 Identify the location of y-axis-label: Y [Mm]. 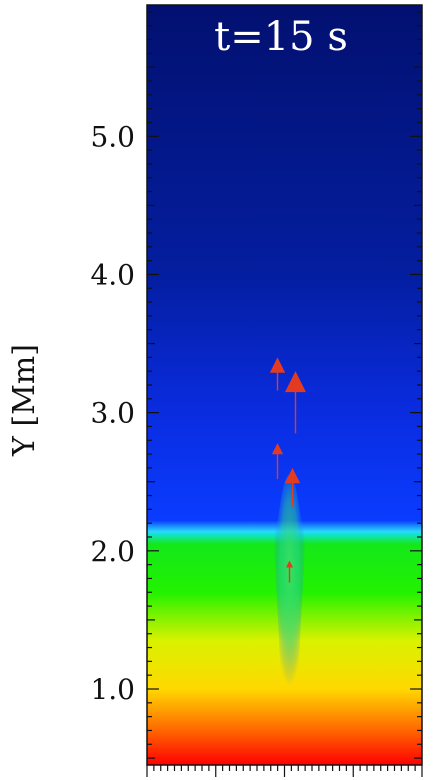
(24, 400).